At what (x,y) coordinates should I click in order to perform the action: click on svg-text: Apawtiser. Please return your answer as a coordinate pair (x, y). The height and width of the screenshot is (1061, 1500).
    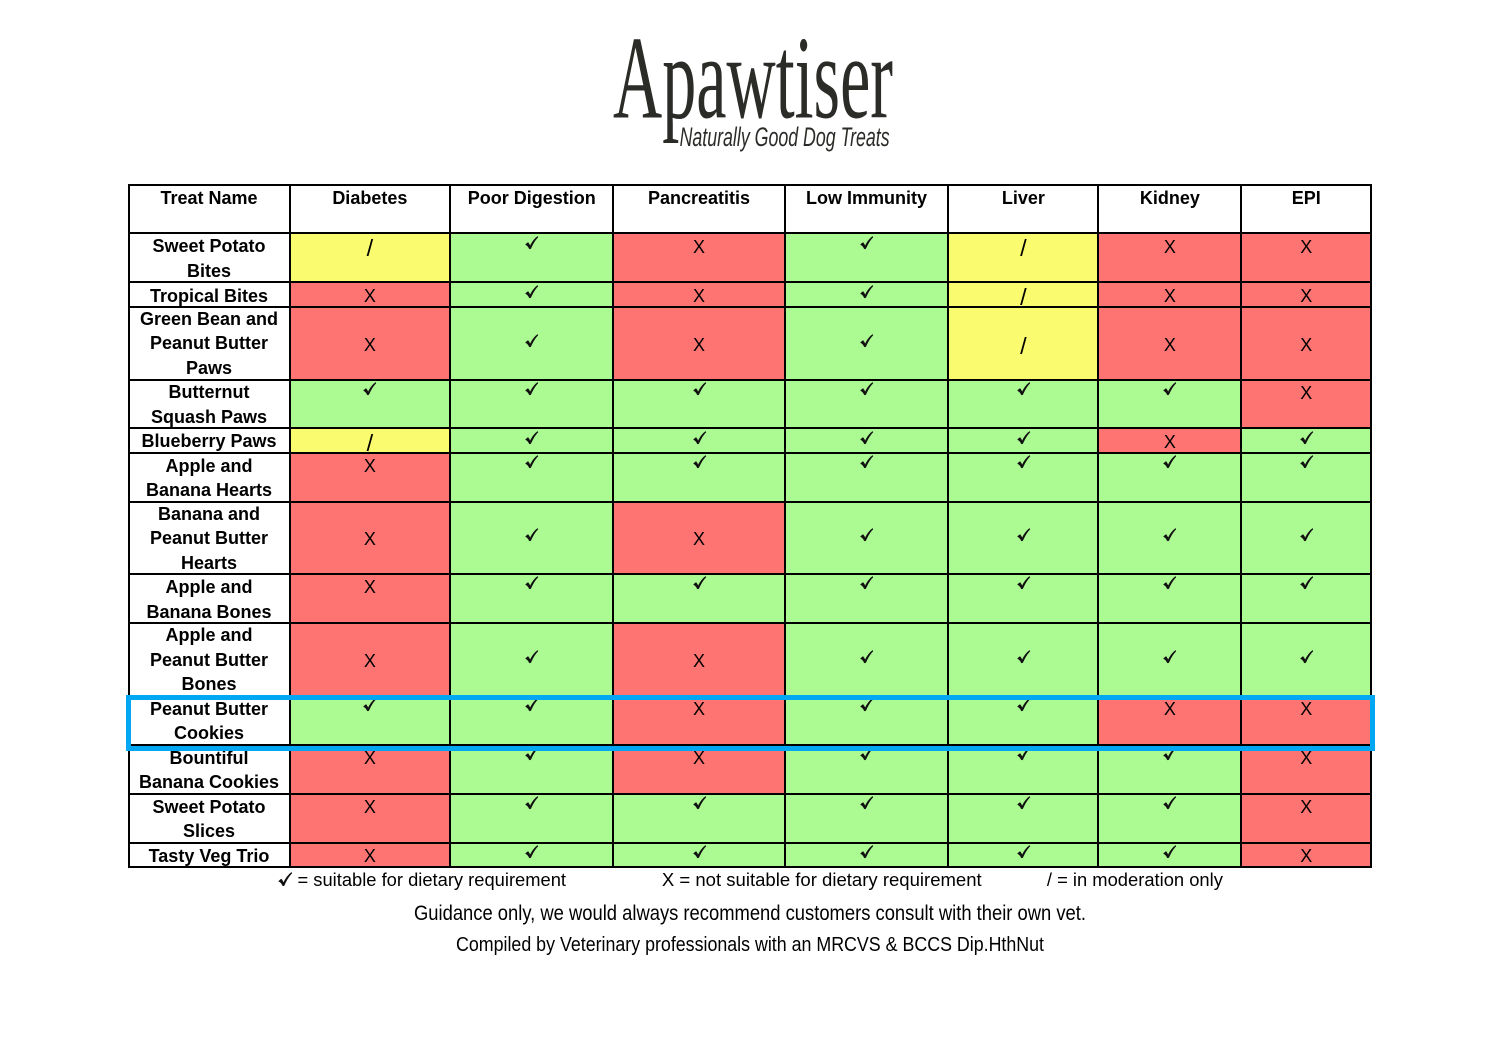
    Looking at the image, I should click on (753, 84).